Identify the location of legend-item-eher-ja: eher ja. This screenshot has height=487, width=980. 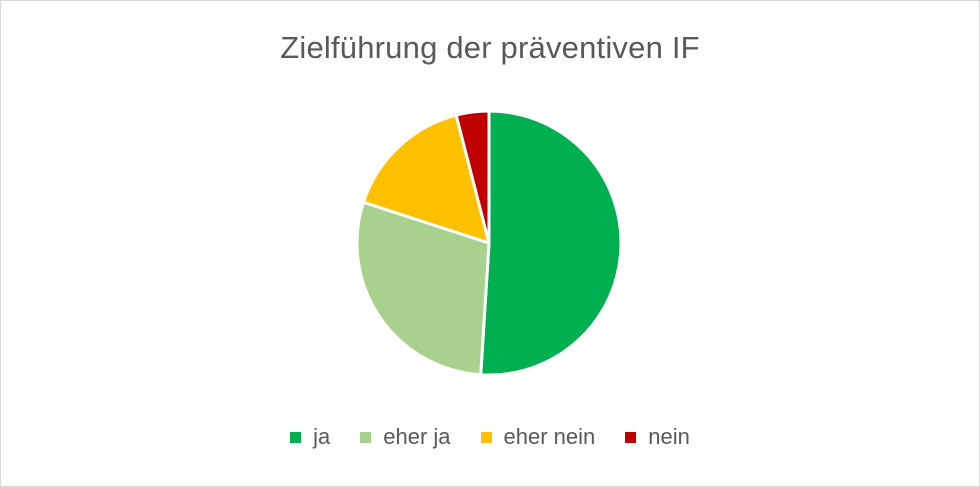
(405, 437).